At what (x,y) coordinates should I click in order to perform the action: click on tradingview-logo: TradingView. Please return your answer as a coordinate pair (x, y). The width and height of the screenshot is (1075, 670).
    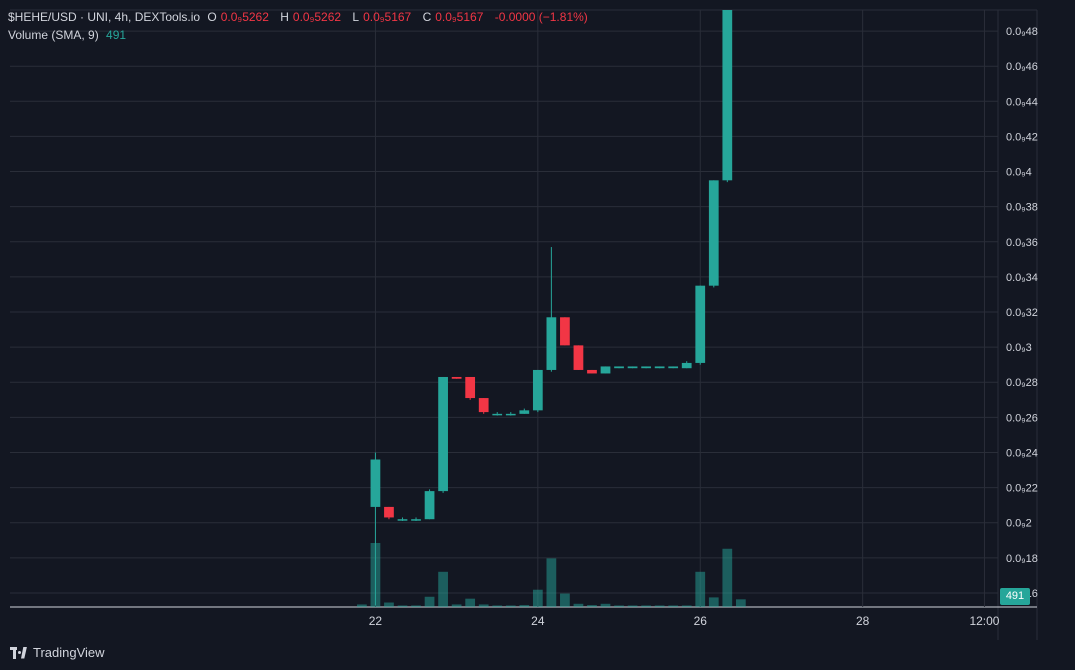
    Looking at the image, I should click on (57, 652).